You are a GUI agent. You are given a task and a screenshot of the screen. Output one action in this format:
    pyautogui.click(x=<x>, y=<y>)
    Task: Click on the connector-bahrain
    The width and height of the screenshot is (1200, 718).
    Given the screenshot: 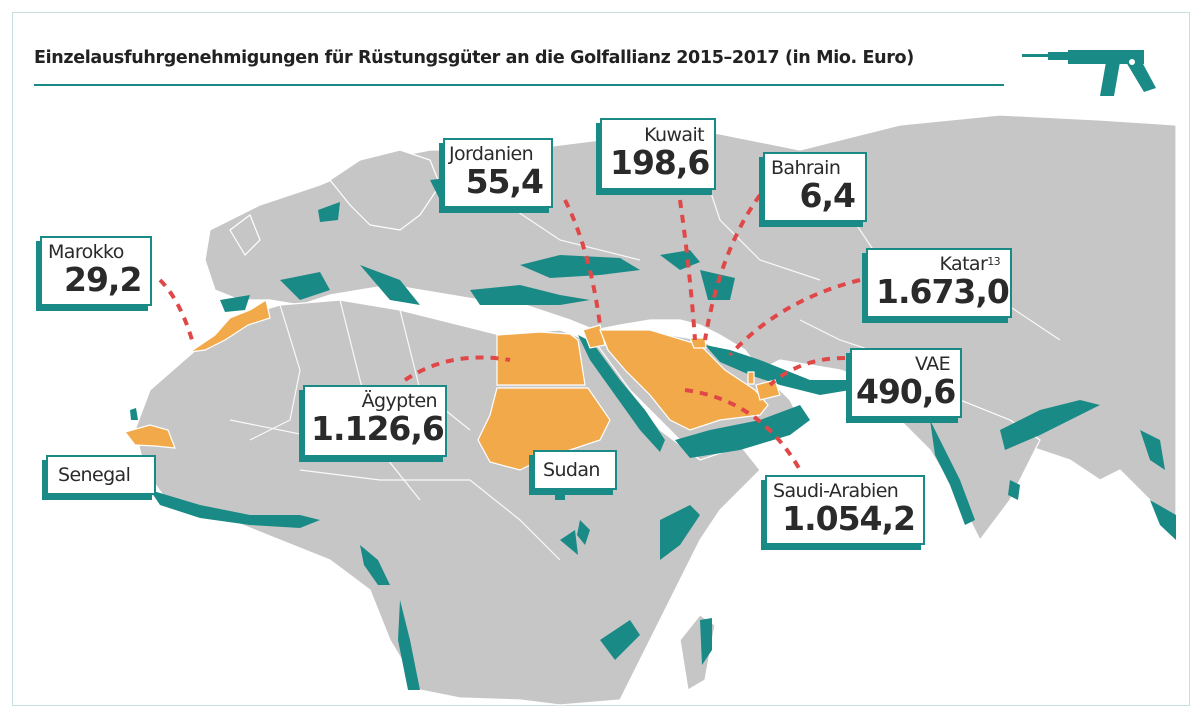 What is the action you would take?
    pyautogui.click(x=732, y=267)
    